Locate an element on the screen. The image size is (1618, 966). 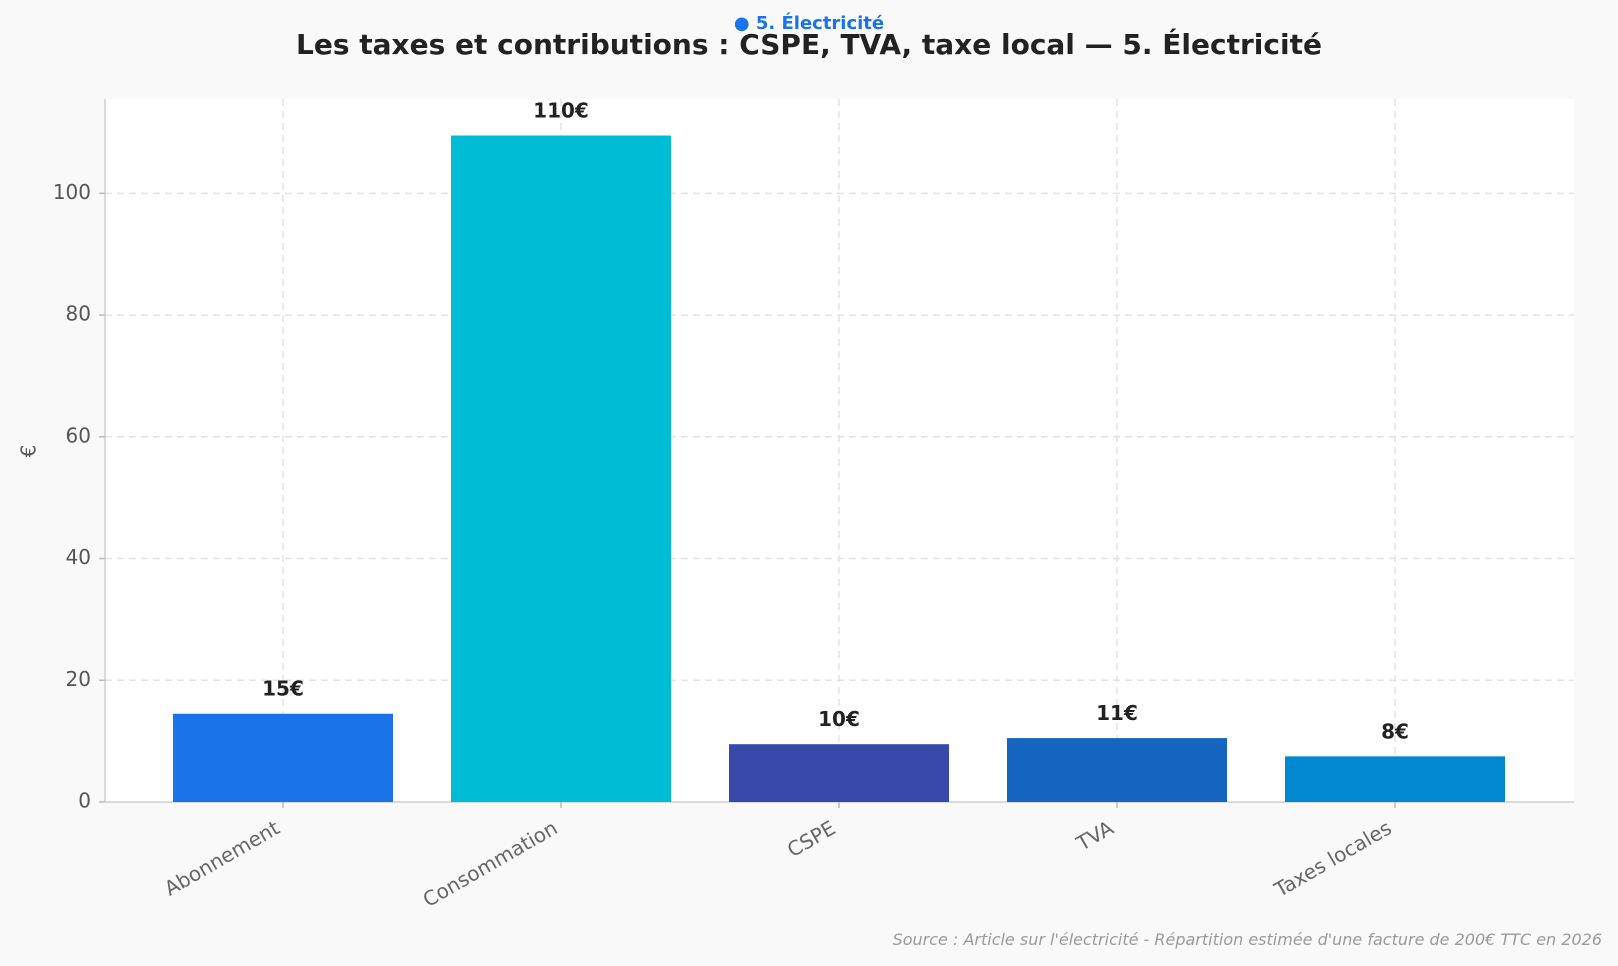
x-tick-label: Abonnement is located at coordinates (221, 857).